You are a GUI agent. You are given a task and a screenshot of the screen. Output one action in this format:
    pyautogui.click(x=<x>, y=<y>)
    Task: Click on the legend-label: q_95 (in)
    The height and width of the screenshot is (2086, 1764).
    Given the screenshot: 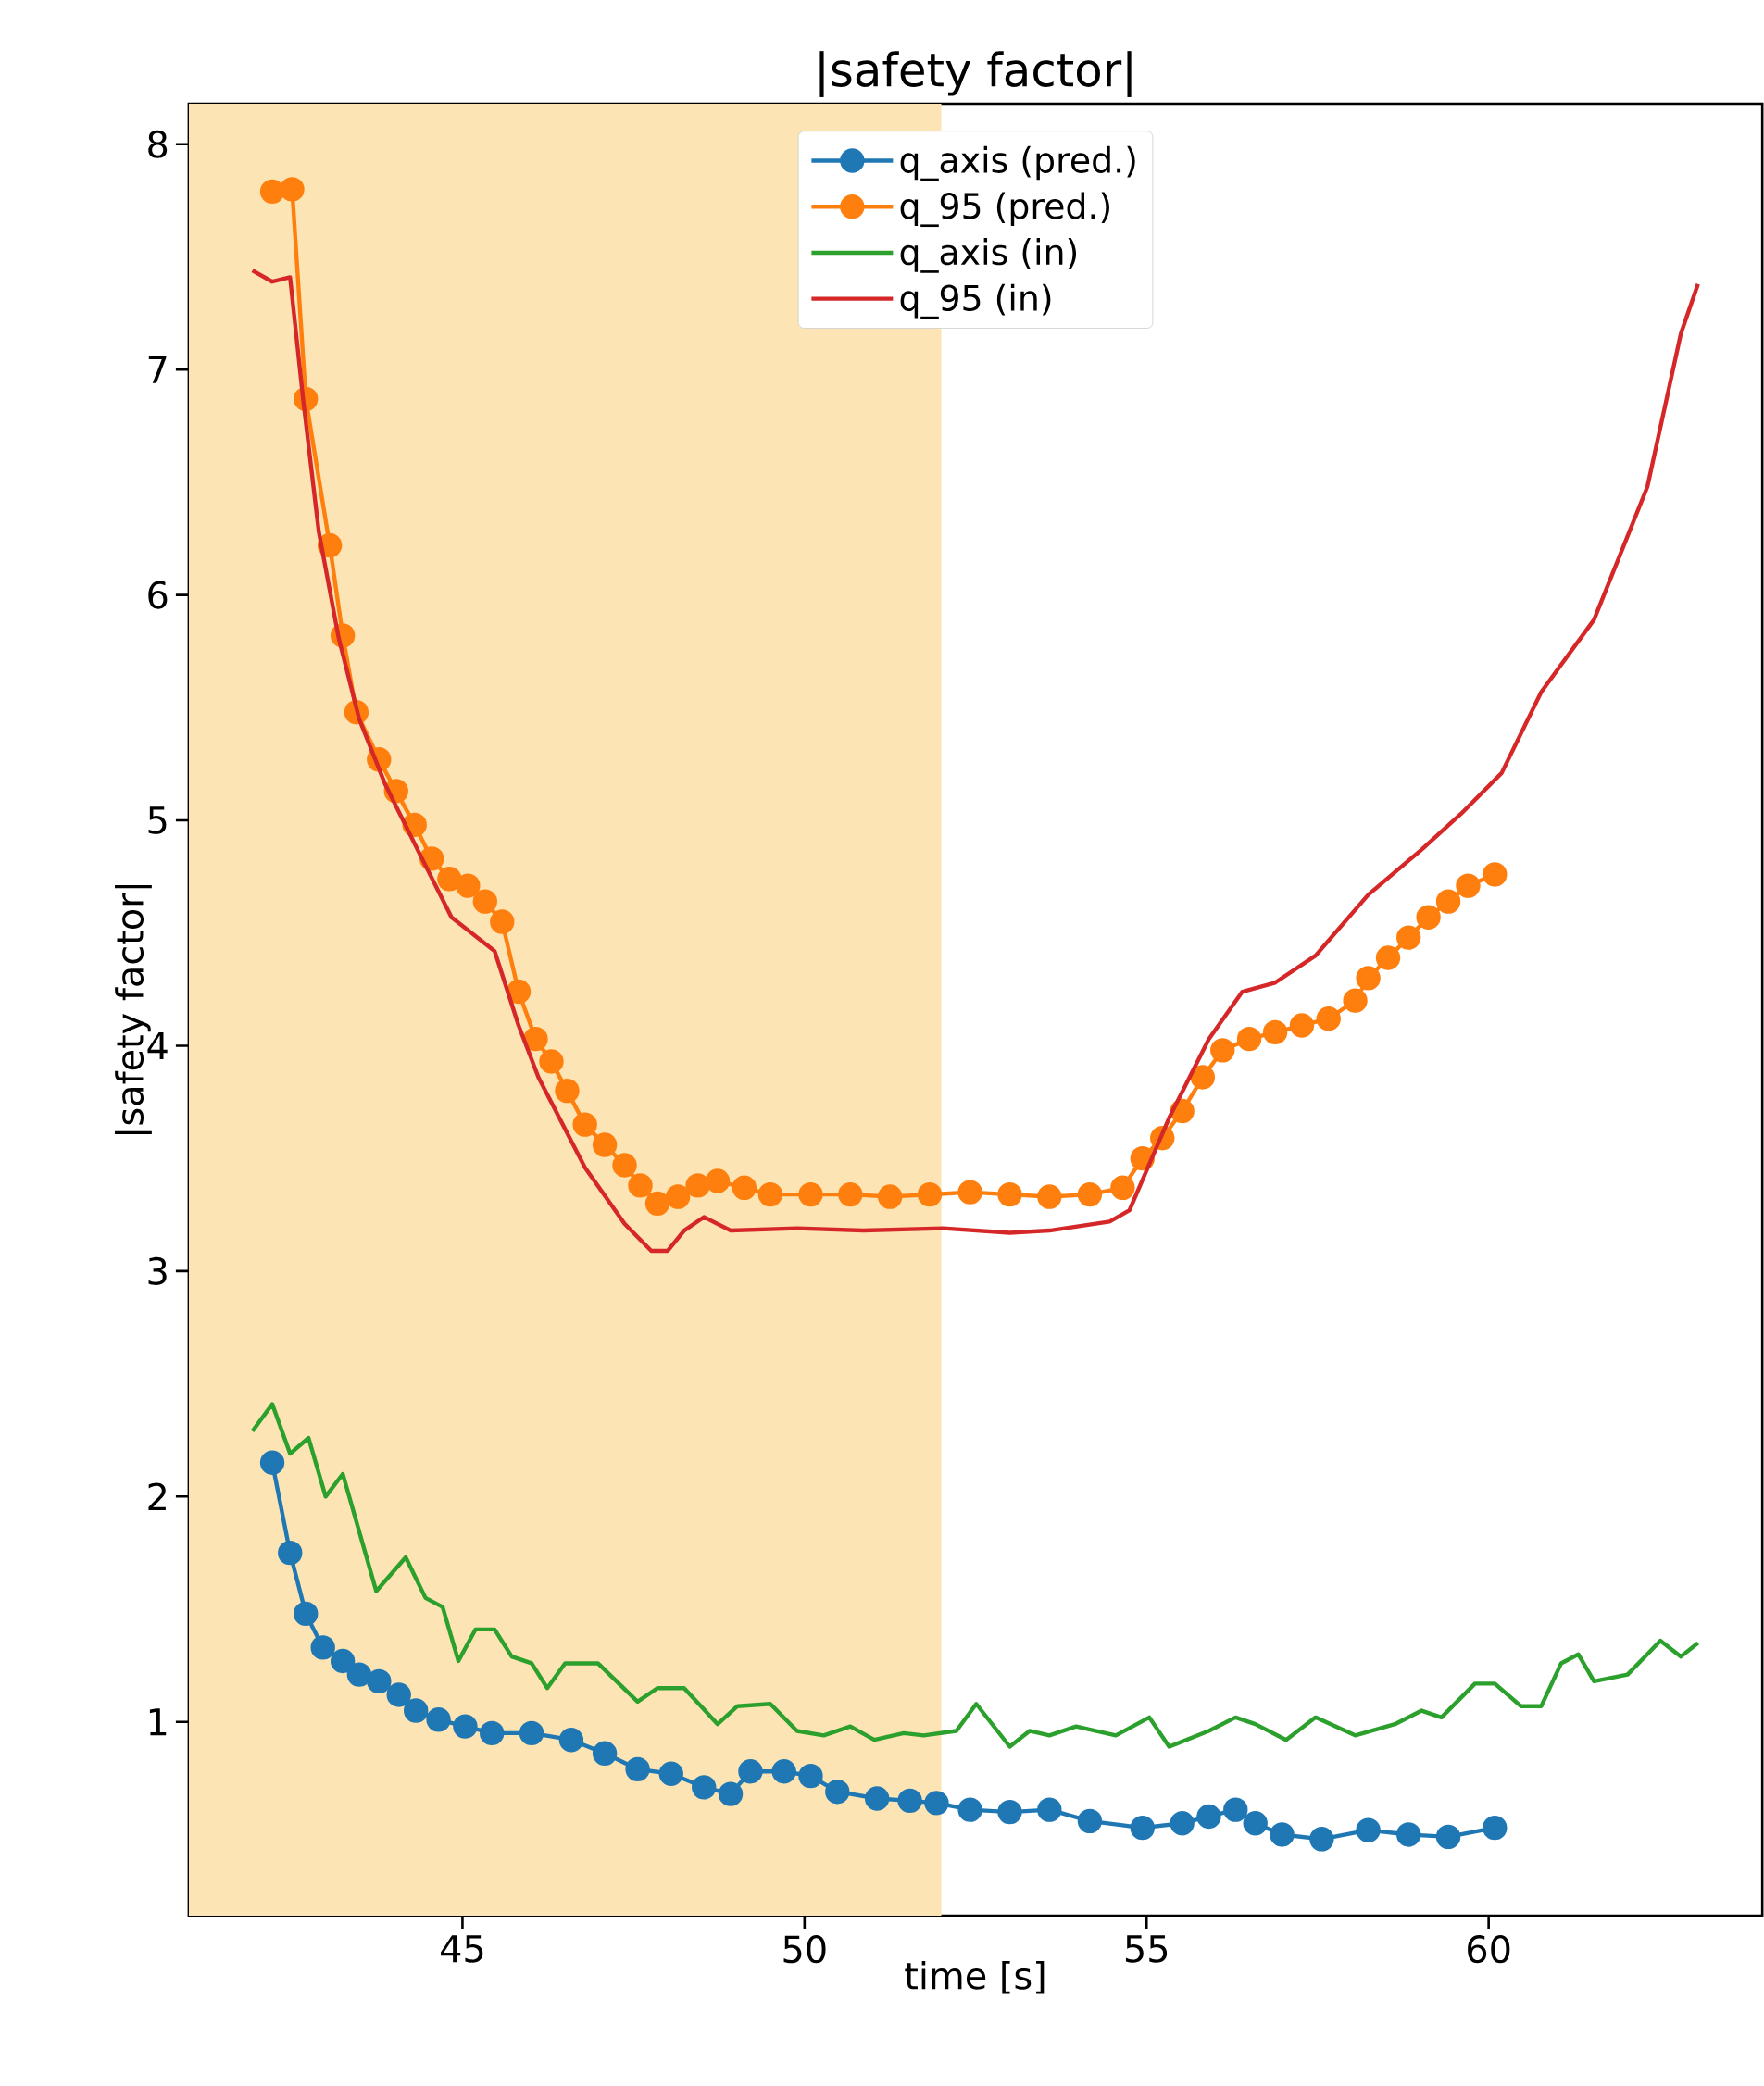 What is the action you would take?
    pyautogui.click(x=976, y=301)
    